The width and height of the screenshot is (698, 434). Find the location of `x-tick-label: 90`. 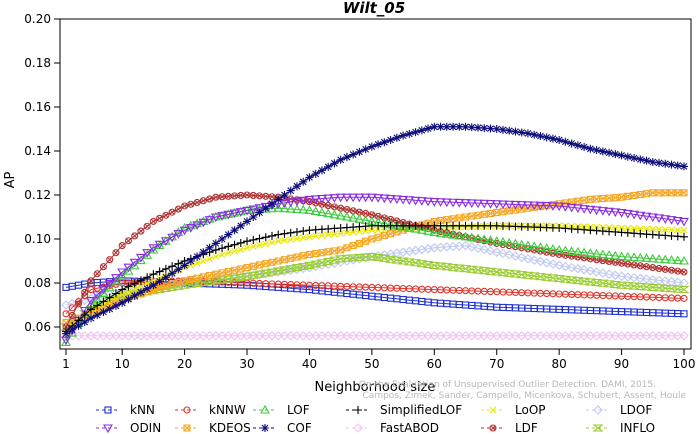

x-tick-label: 90 is located at coordinates (621, 364).